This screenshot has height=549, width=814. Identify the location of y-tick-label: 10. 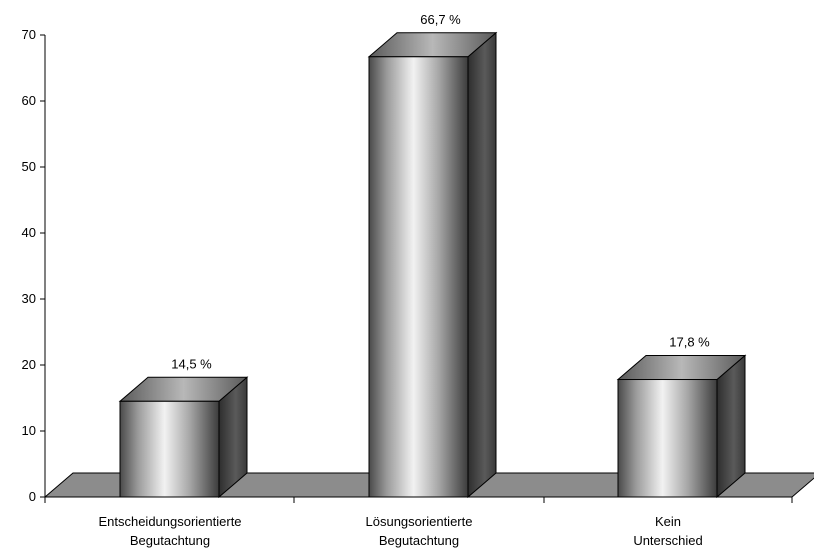
(29, 430).